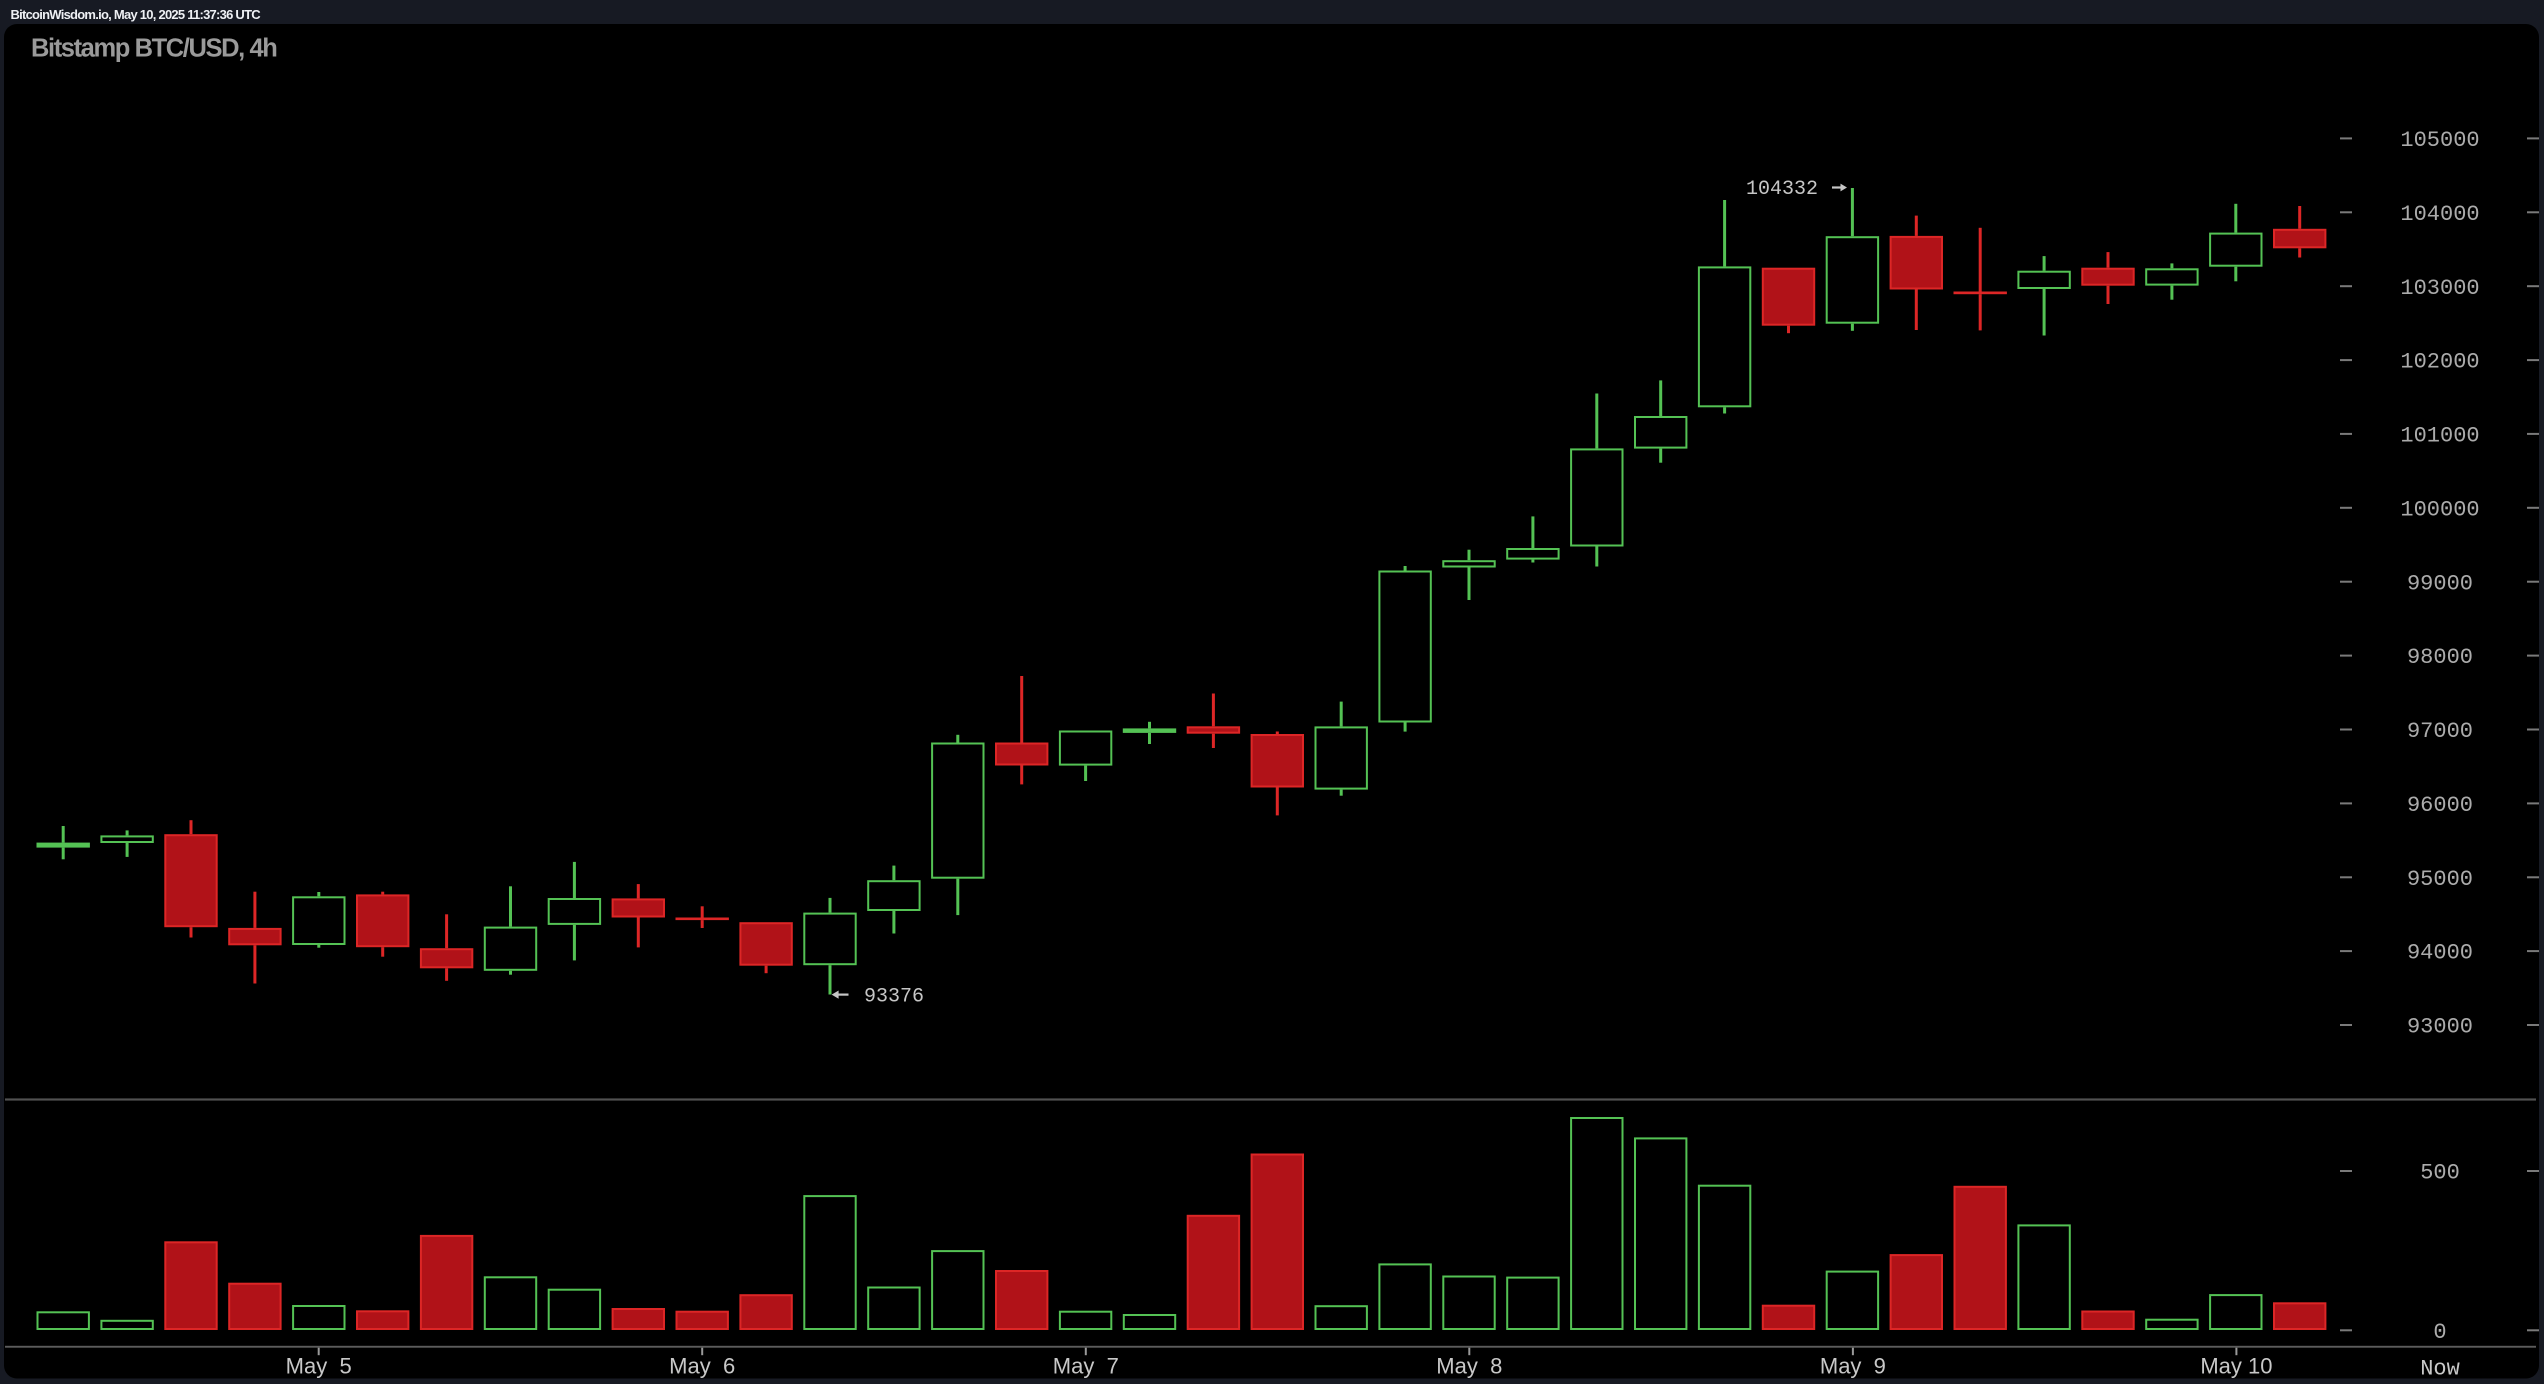 The height and width of the screenshot is (1384, 2544). Describe the element at coordinates (2440, 657) in the screenshot. I see `svg-text: 98000` at that location.